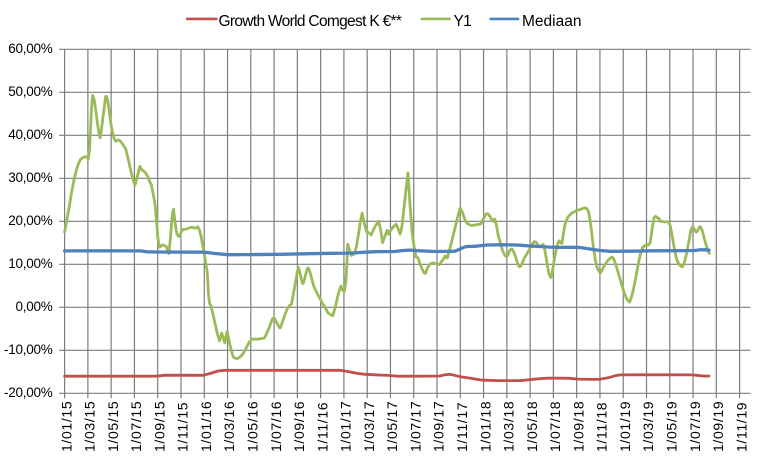  Describe the element at coordinates (299, 426) in the screenshot. I see `svg-text: 1/09/16` at that location.